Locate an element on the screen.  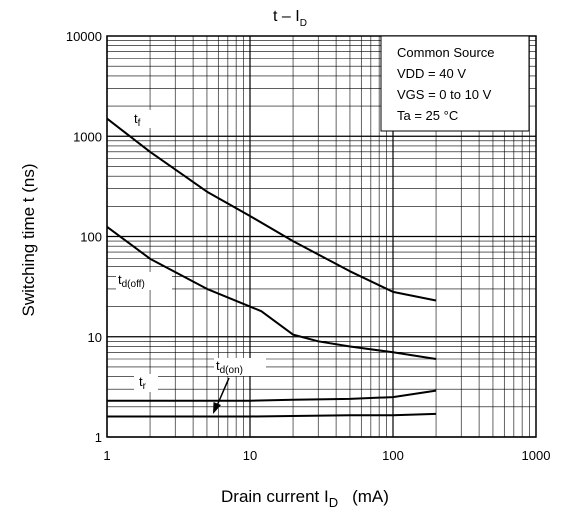
y-tick-label: 10000 is located at coordinates (84, 36).